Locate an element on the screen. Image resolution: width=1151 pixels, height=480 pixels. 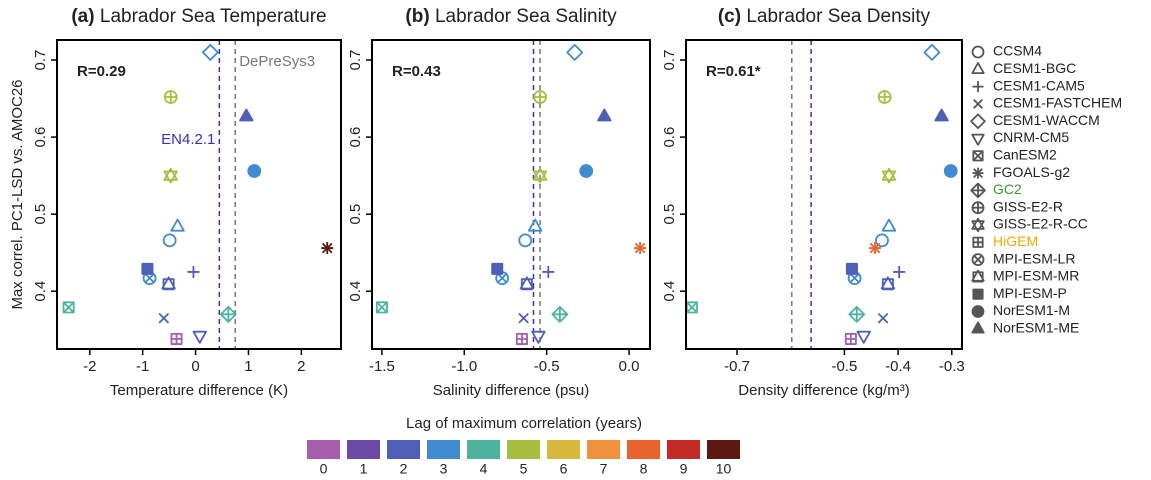
lag-label: 3 is located at coordinates (444, 469).